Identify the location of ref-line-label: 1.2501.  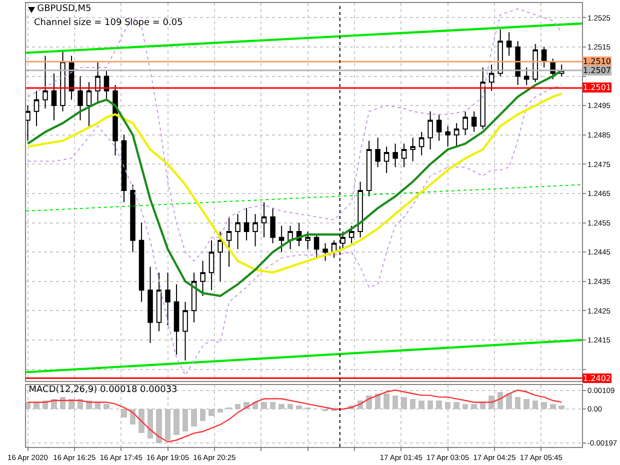
(597, 87).